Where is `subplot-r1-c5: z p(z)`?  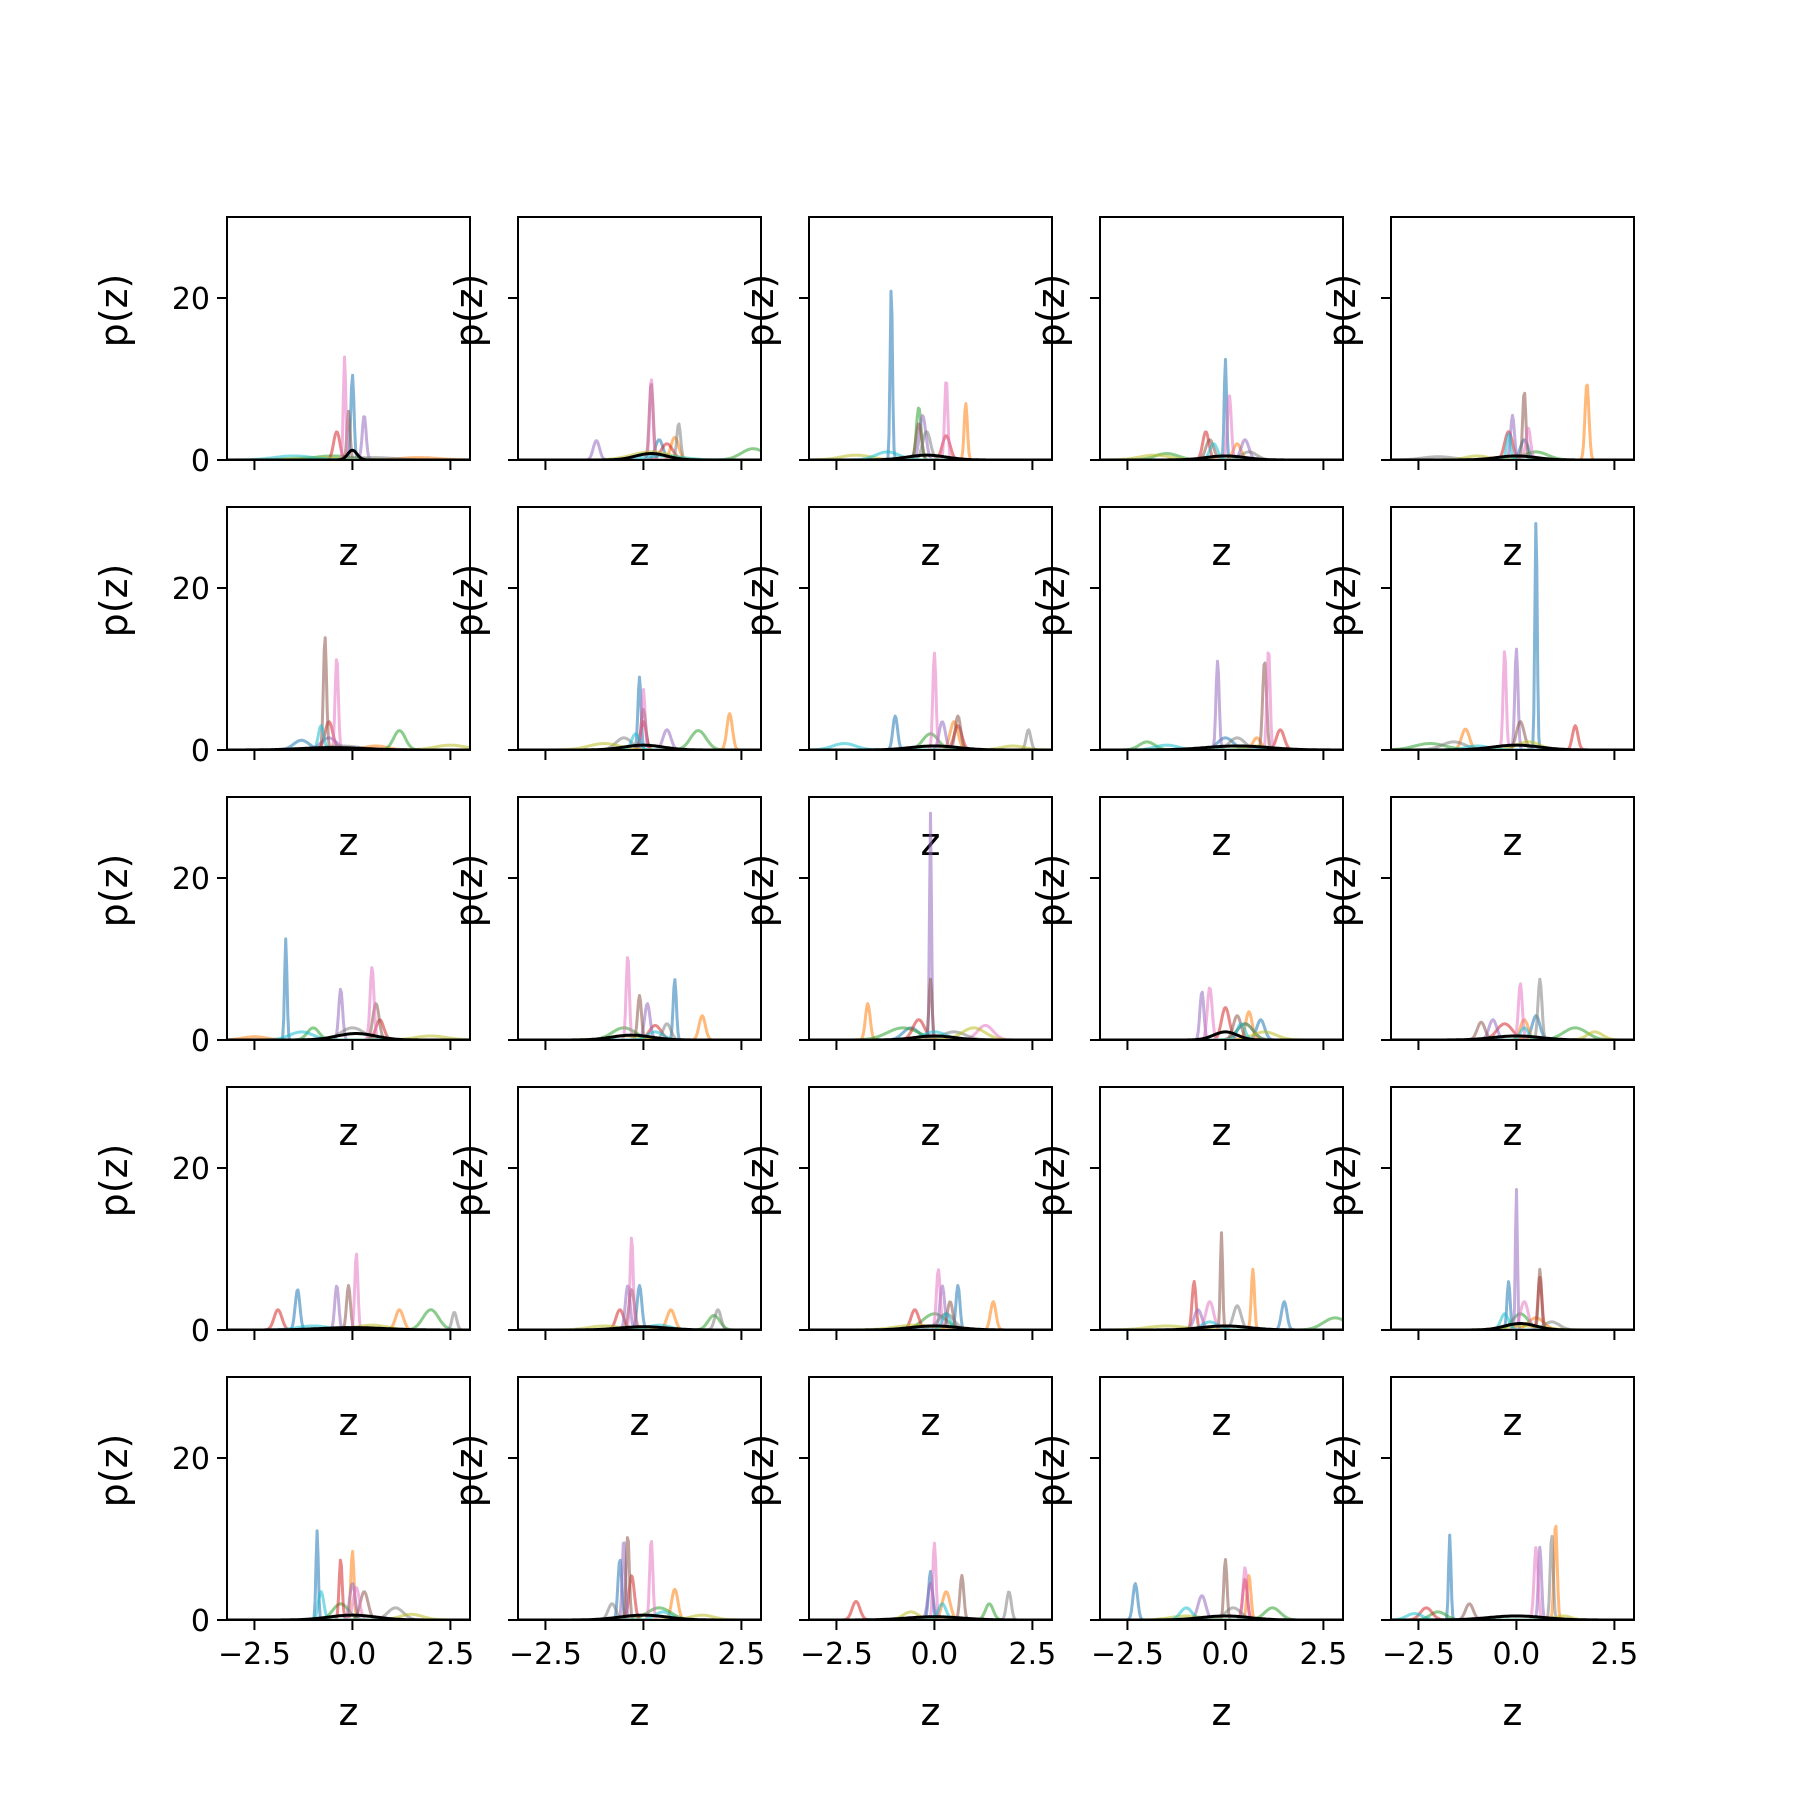
subplot-r1-c5: z p(z) is located at coordinates (1477, 395).